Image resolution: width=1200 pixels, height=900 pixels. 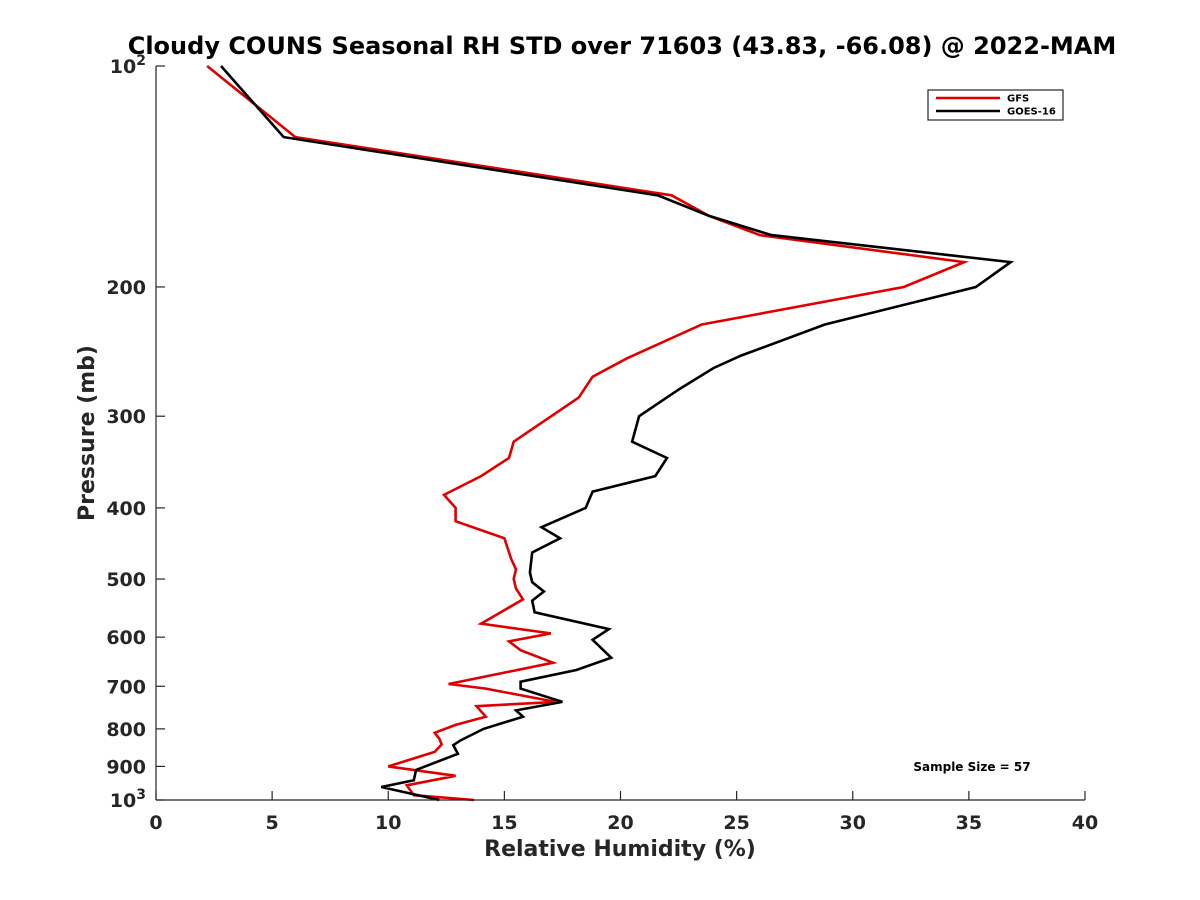 I want to click on x-tick-label: 5, so click(x=272, y=823).